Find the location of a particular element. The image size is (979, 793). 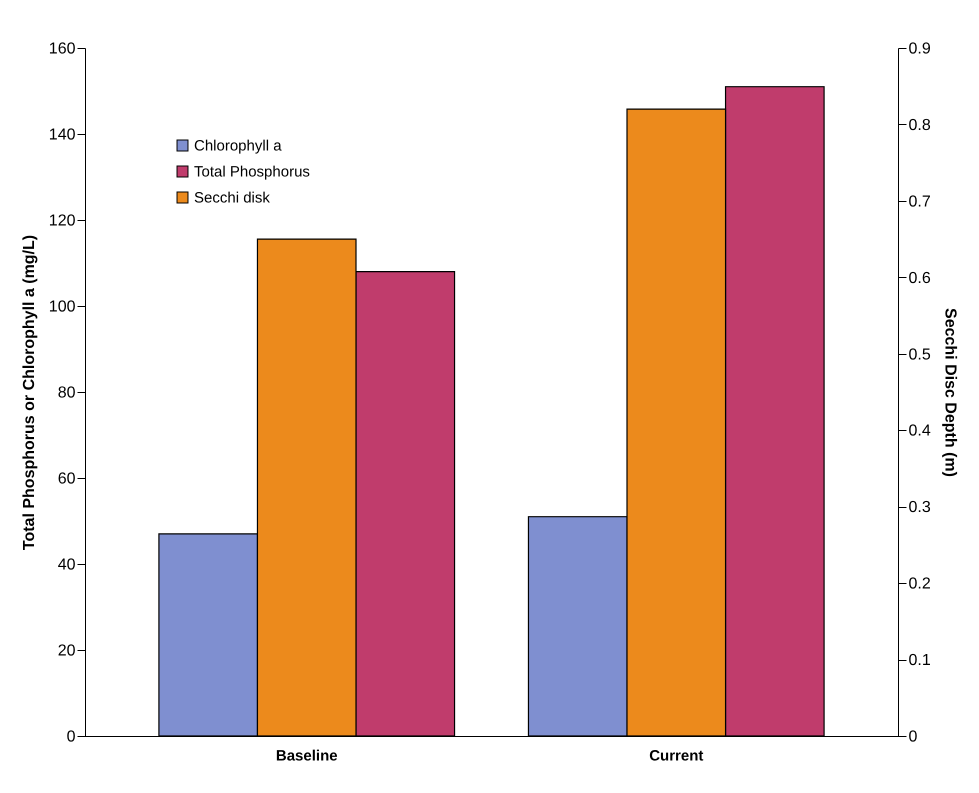

y2-tick-label: 0.7 is located at coordinates (919, 201).